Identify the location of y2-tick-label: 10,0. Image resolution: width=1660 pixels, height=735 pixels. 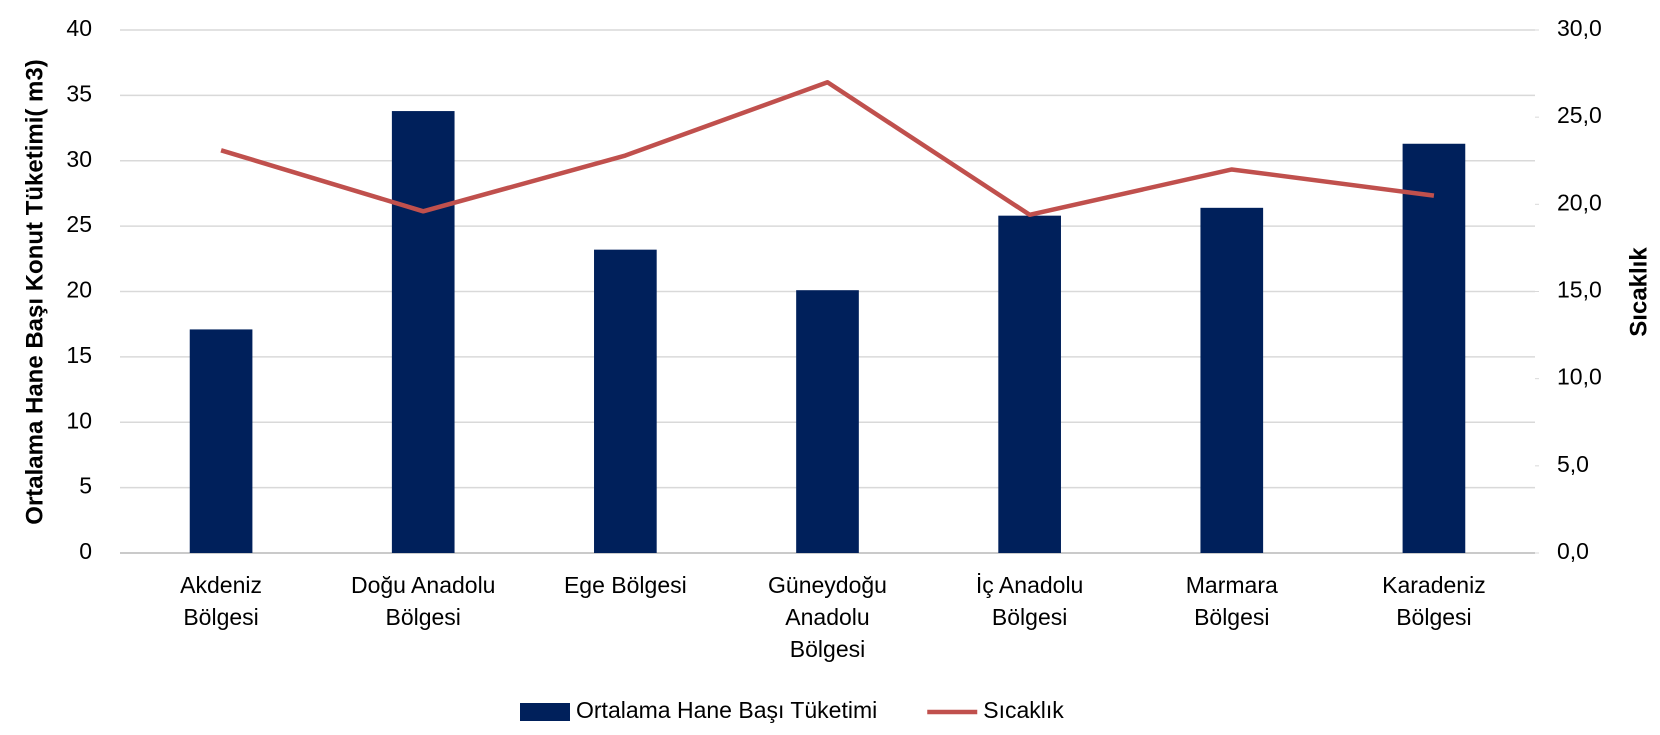
(1579, 377).